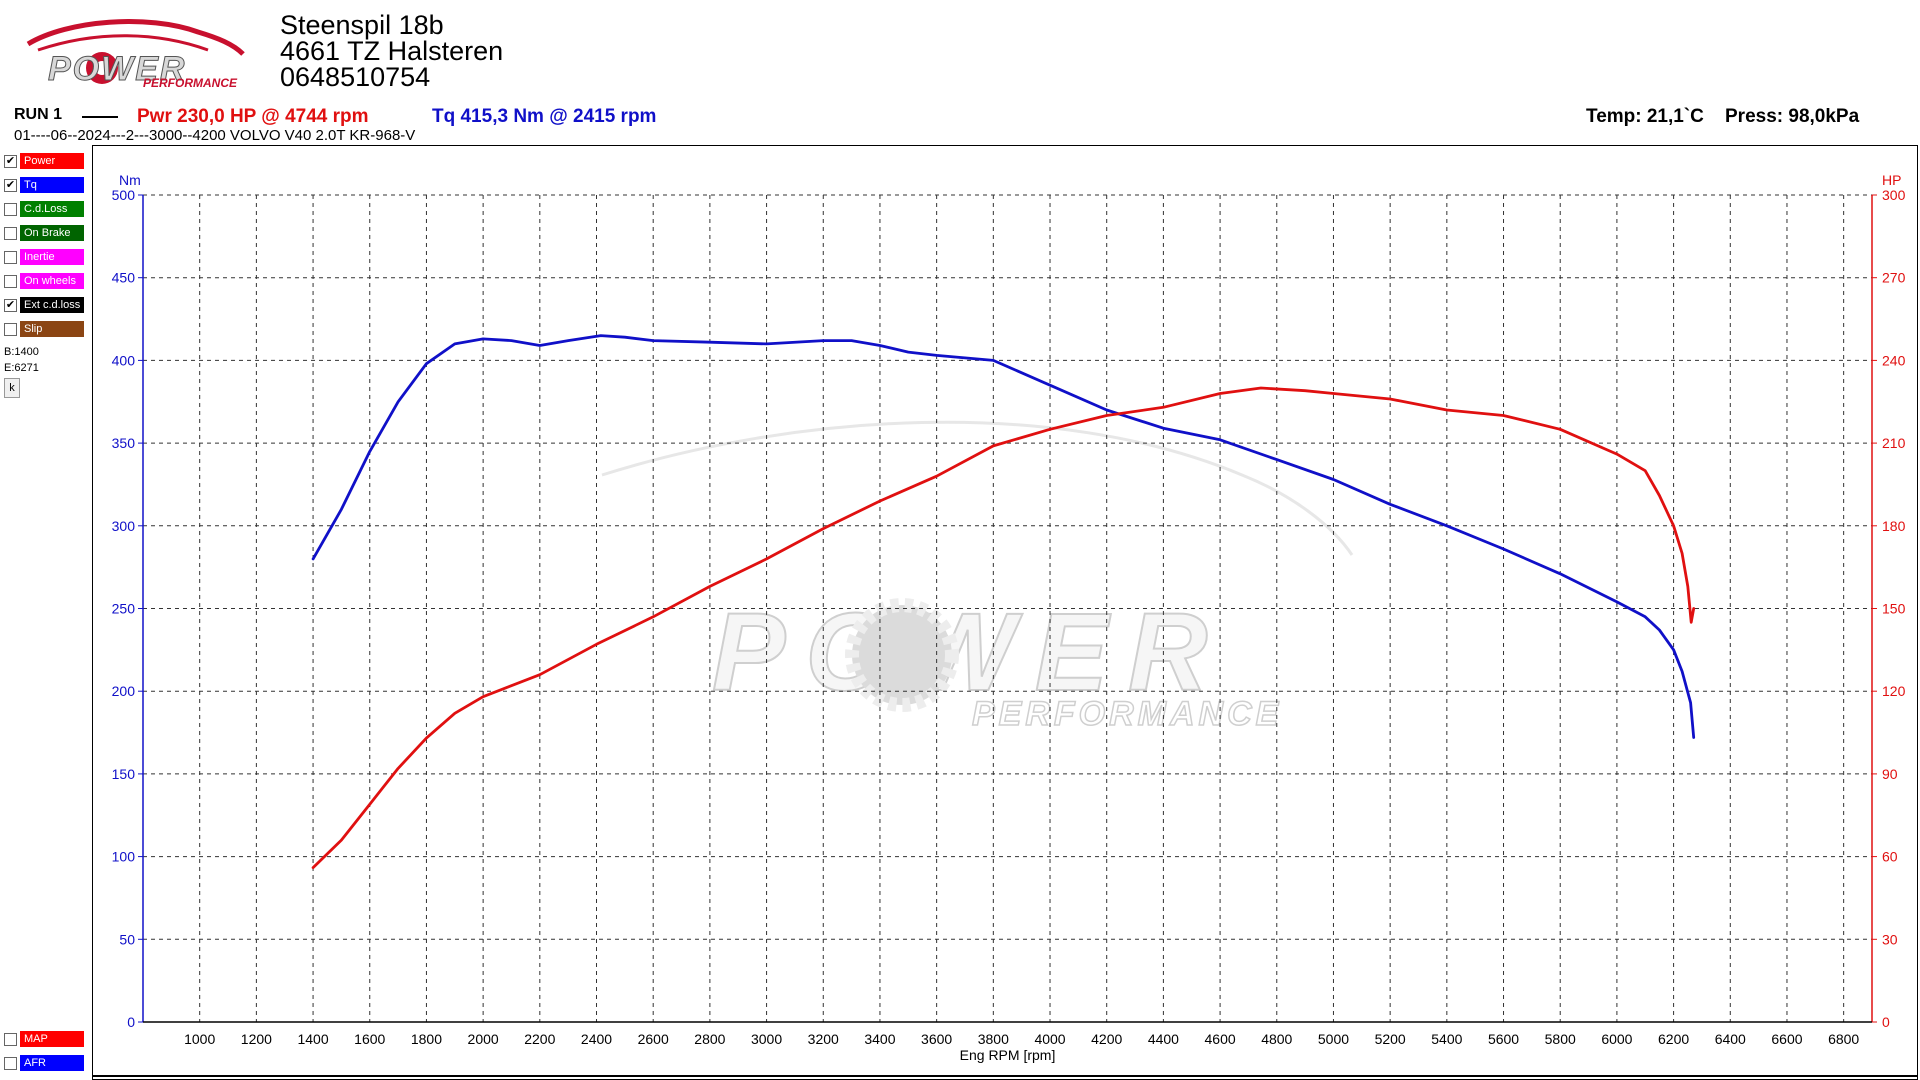 This screenshot has height=1080, width=1920. I want to click on x-tick-label: 2200, so click(539, 1039).